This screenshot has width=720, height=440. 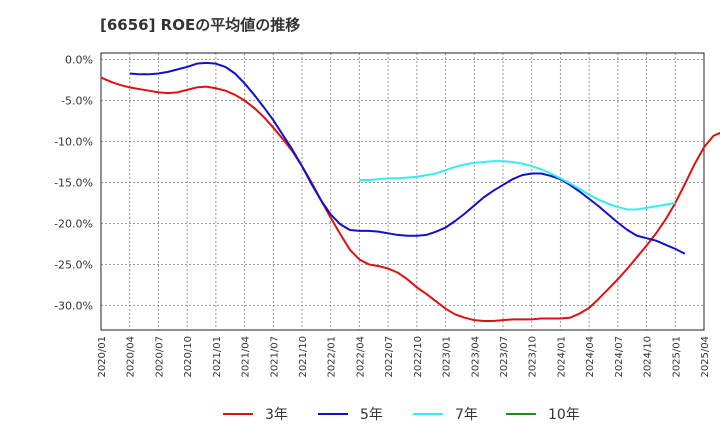 What do you see at coordinates (590, 357) in the screenshot?
I see `x-tick-label: 2024/04` at bounding box center [590, 357].